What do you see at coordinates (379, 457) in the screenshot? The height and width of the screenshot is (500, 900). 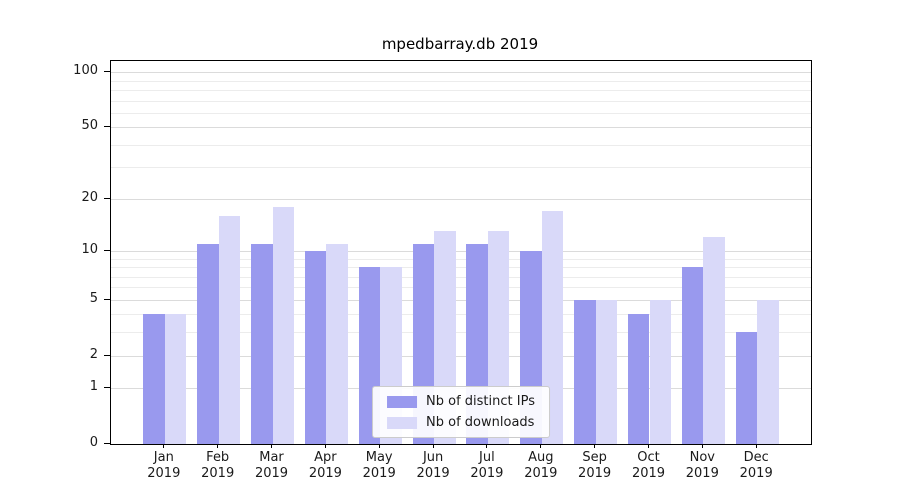 I see `x-tick-month: May` at bounding box center [379, 457].